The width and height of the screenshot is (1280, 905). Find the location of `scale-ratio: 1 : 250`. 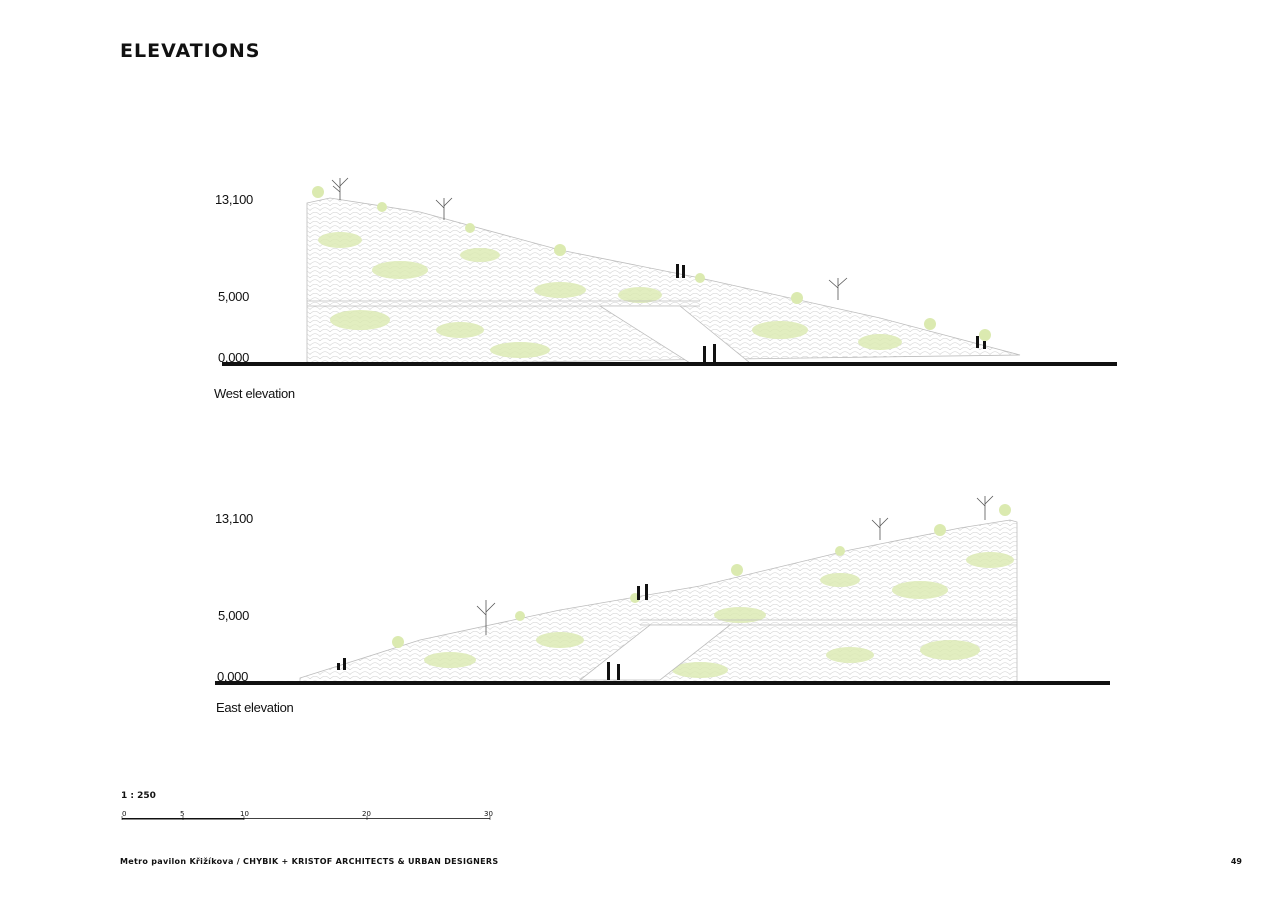

scale-ratio: 1 : 250 is located at coordinates (138, 796).